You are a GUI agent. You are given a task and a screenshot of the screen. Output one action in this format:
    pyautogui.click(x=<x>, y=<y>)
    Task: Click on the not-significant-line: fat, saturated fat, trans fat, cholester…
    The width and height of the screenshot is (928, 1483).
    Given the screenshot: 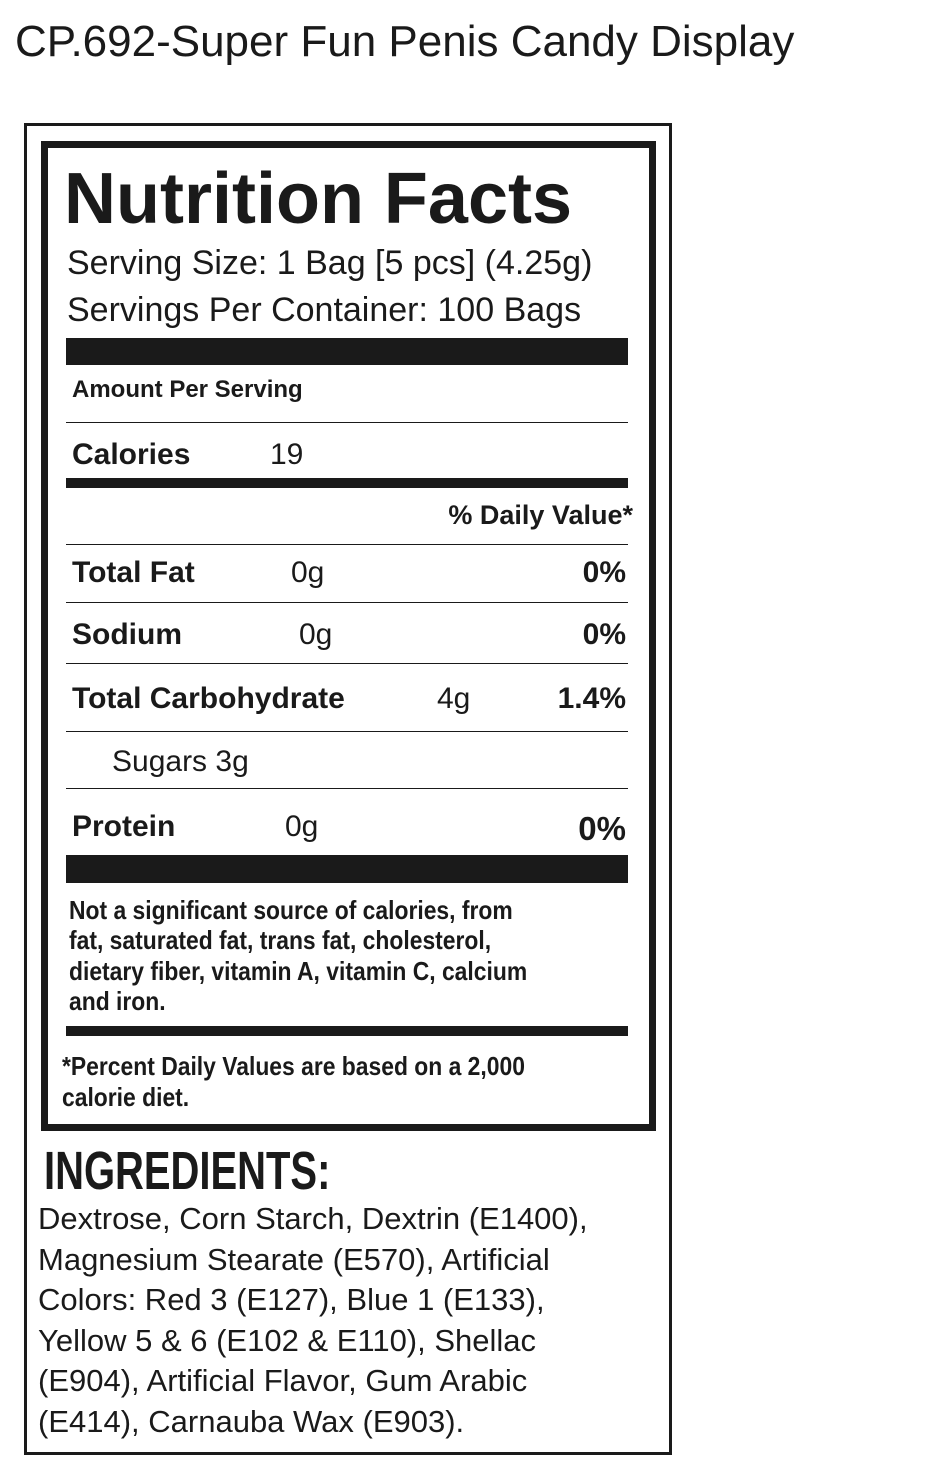 What is the action you would take?
    pyautogui.click(x=280, y=940)
    